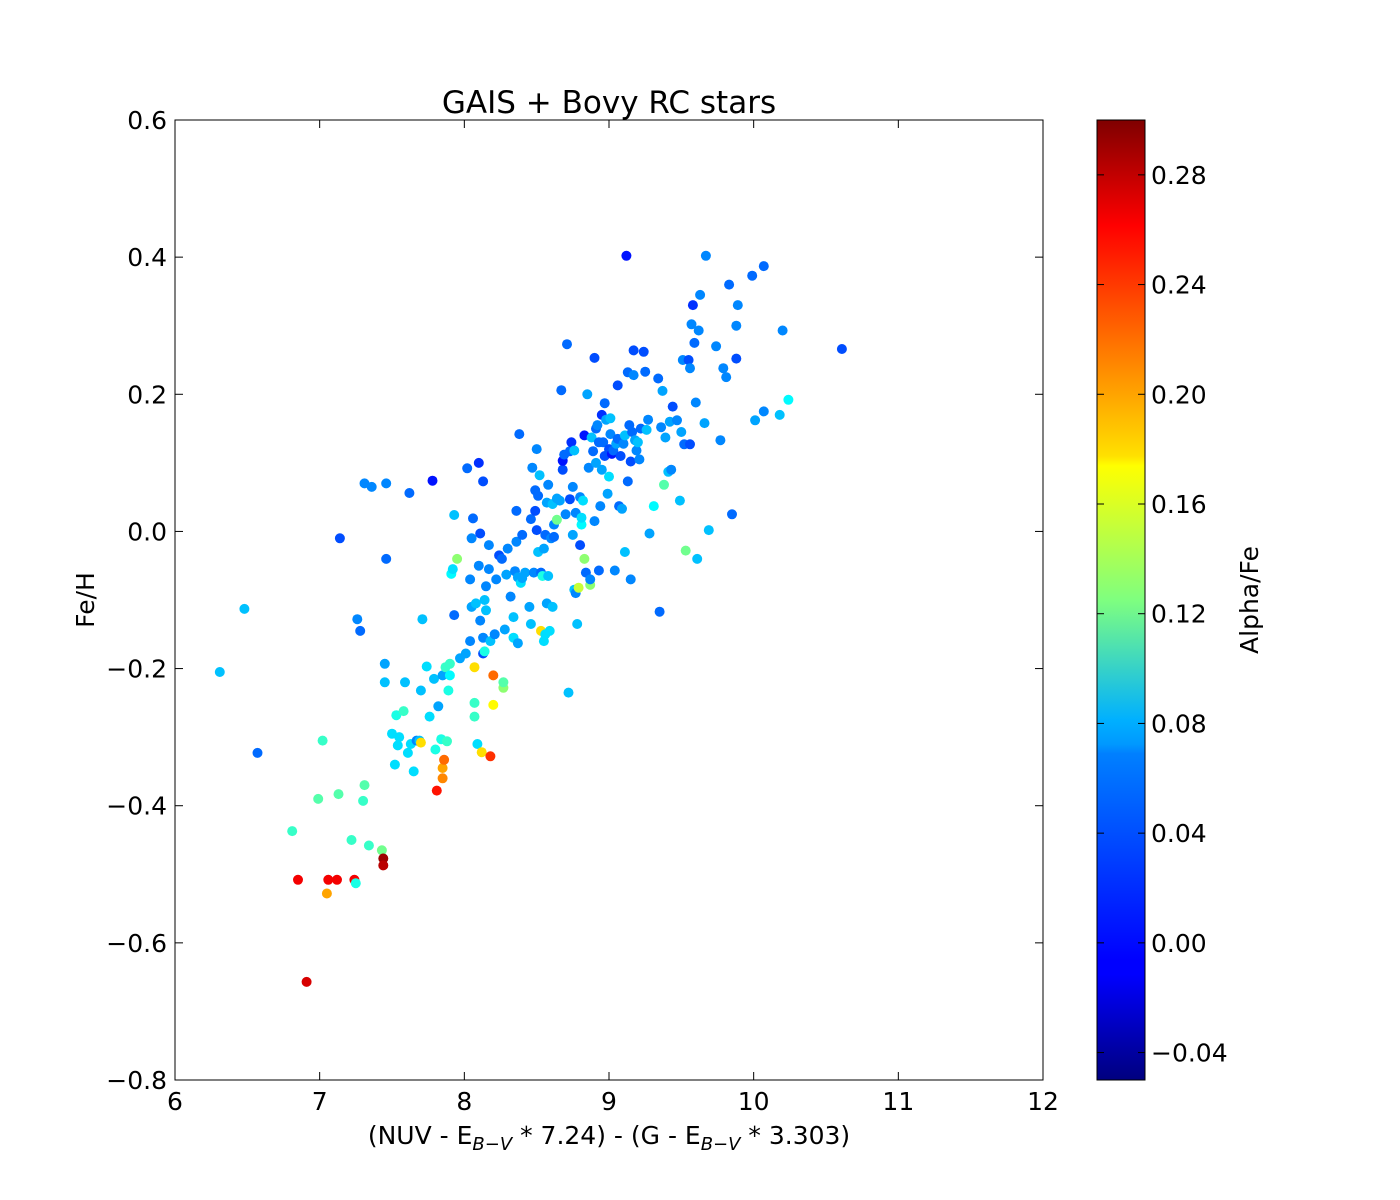 This screenshot has width=1400, height=1200. I want to click on x-axis-label-subscript: B−V, so click(492, 1144).